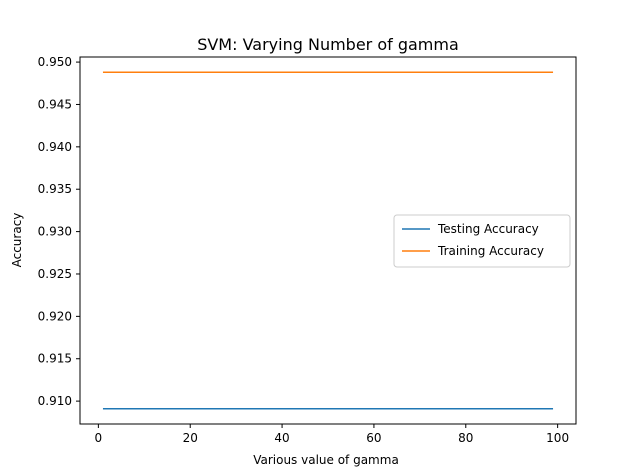 This screenshot has width=640, height=476. I want to click on legend-box, so click(482, 241).